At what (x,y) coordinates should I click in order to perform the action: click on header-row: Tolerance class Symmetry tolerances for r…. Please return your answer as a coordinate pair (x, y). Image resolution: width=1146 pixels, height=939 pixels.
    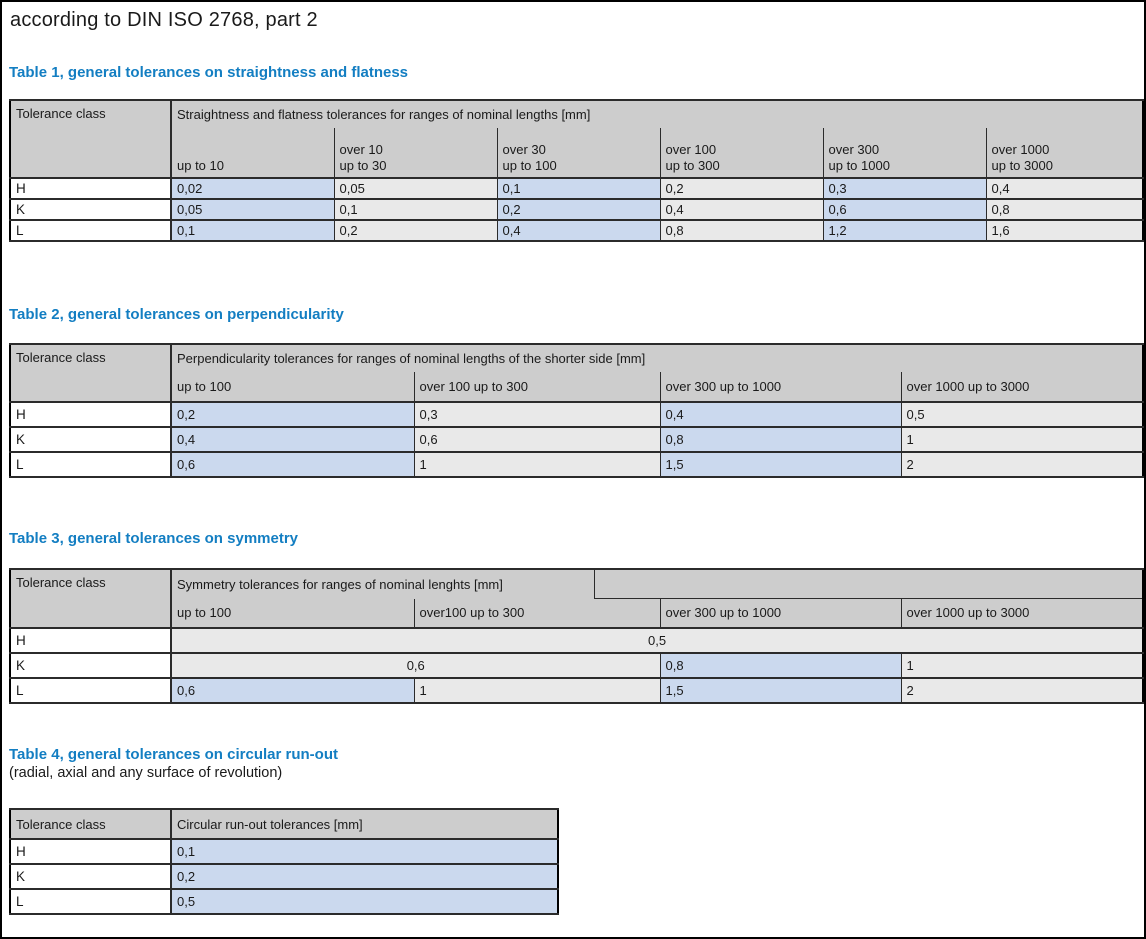
    Looking at the image, I should click on (576, 598).